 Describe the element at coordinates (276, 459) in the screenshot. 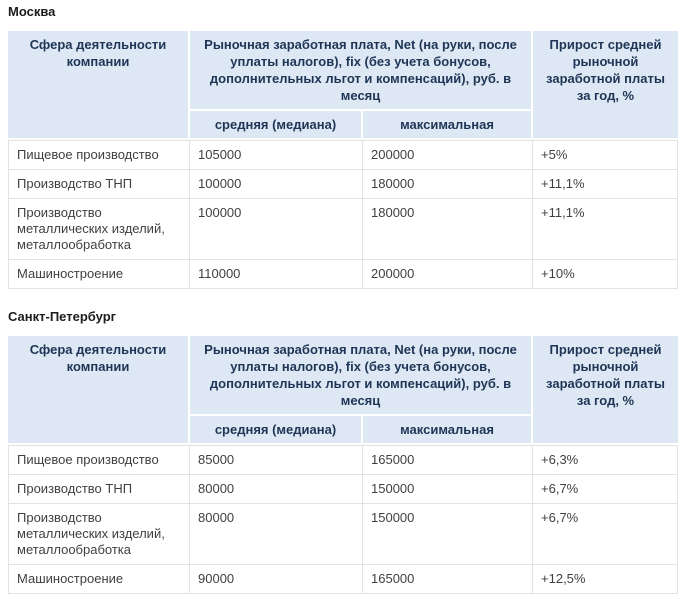

I see `cell-median: 85000` at that location.